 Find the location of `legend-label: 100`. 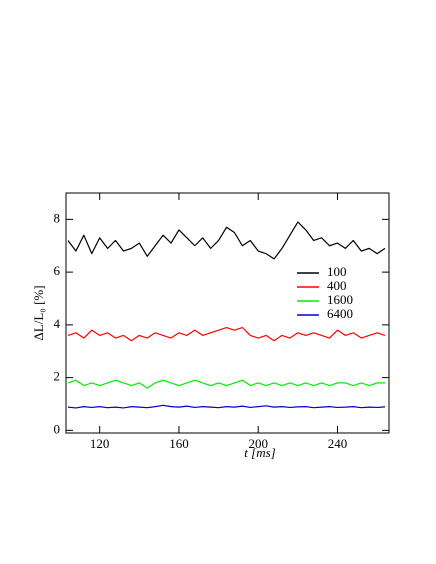

legend-label: 100 is located at coordinates (337, 271).